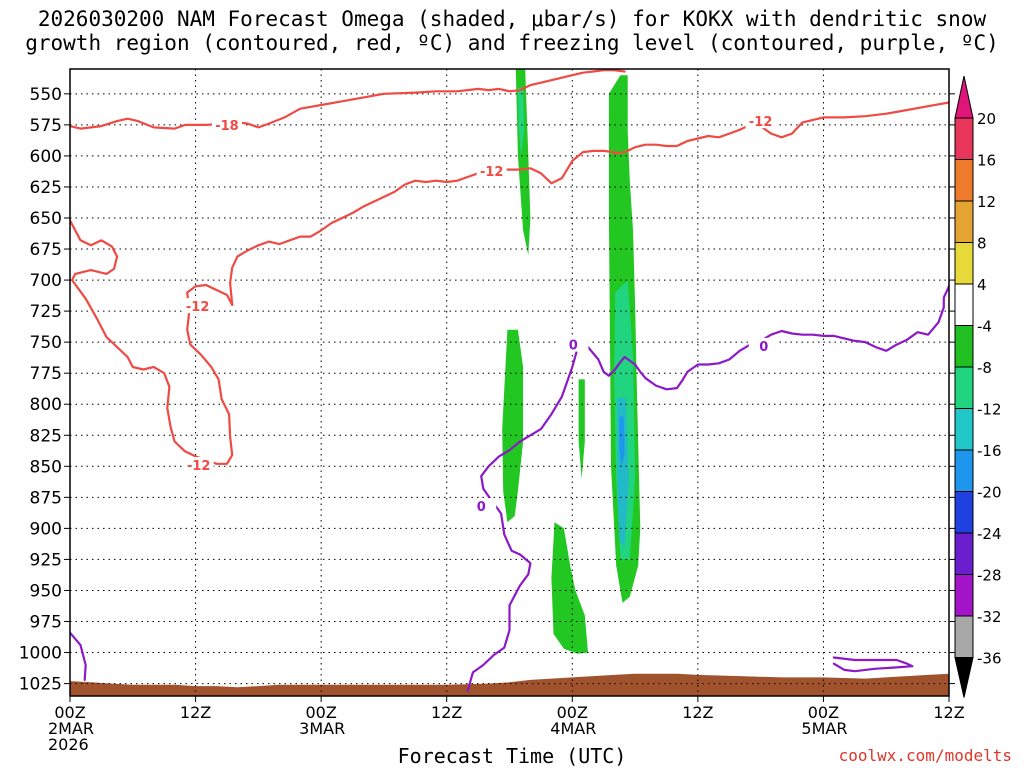  What do you see at coordinates (46, 312) in the screenshot?
I see `y-tick-label: 725` at bounding box center [46, 312].